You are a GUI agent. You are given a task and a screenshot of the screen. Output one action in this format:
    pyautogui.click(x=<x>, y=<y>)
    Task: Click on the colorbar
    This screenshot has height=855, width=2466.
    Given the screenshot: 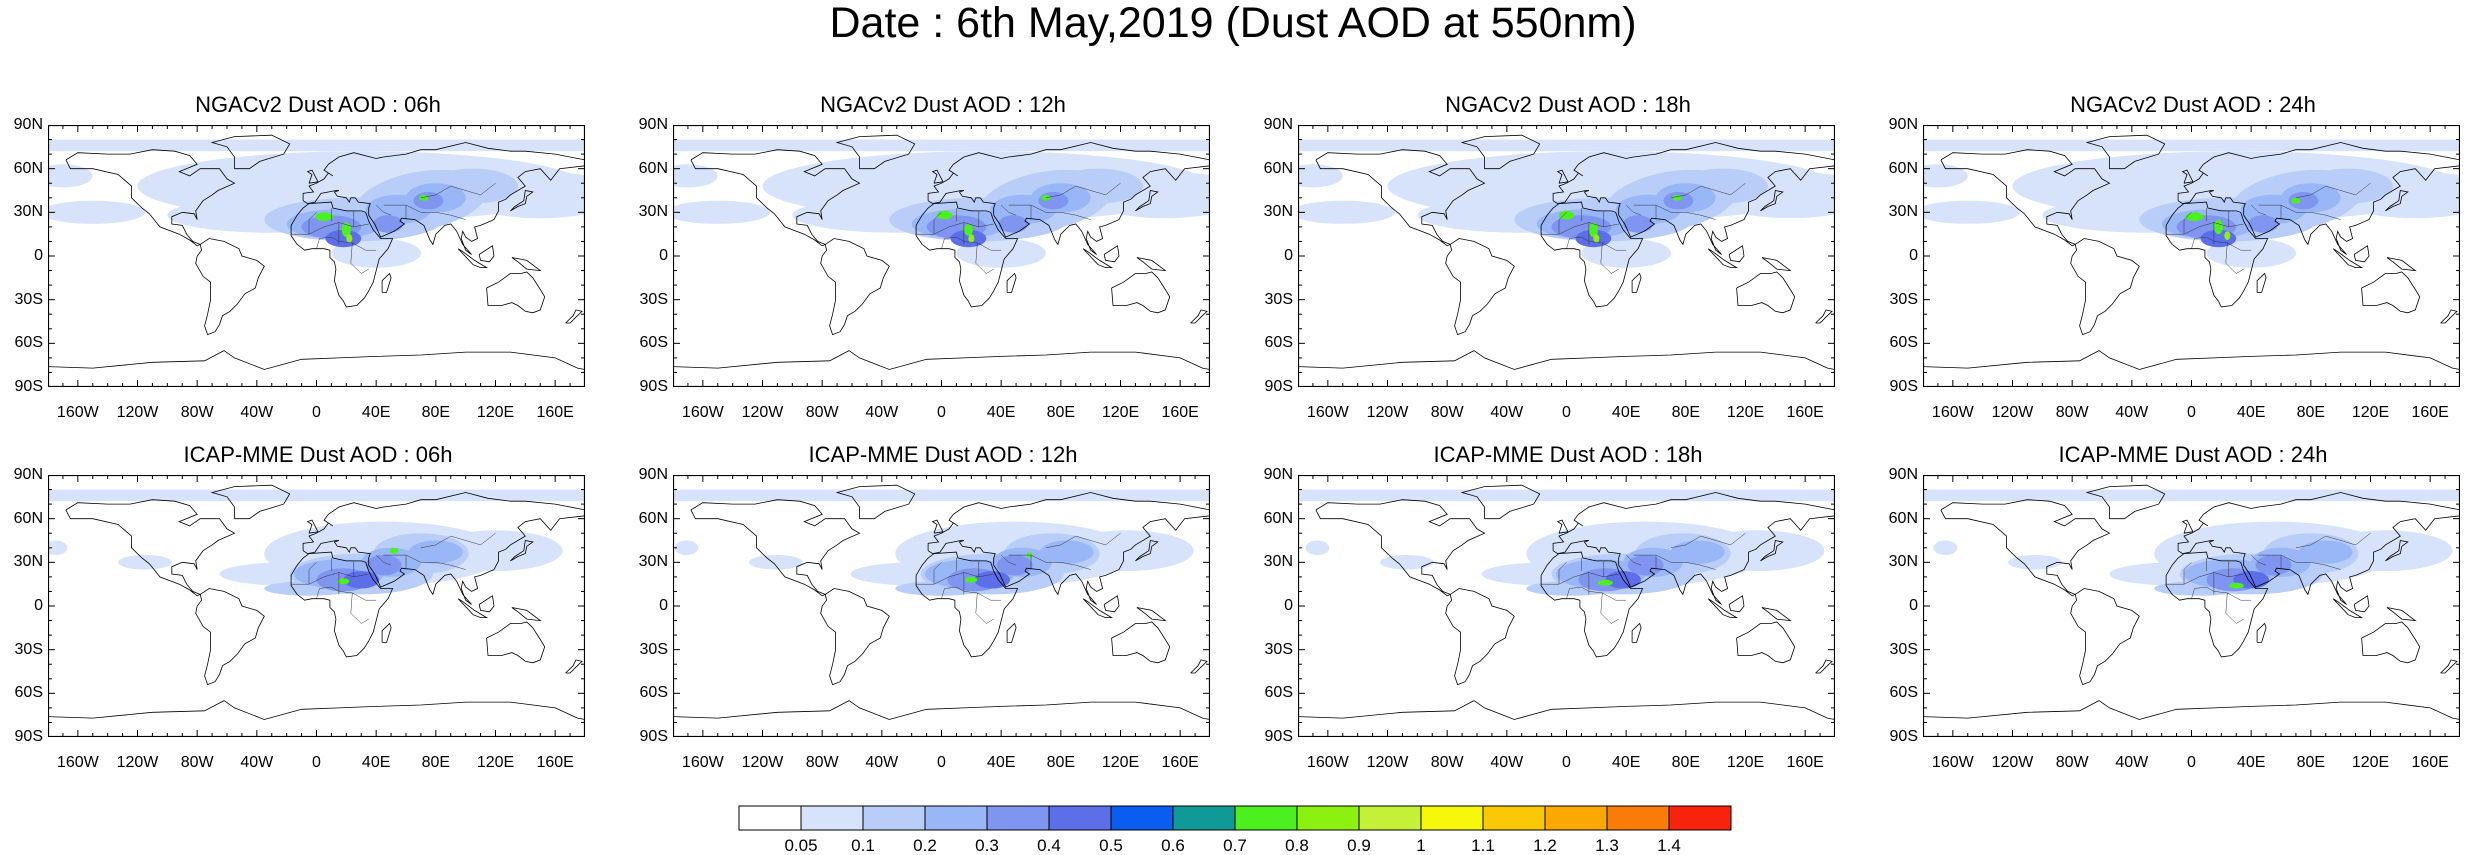 What is the action you would take?
    pyautogui.click(x=1235, y=820)
    